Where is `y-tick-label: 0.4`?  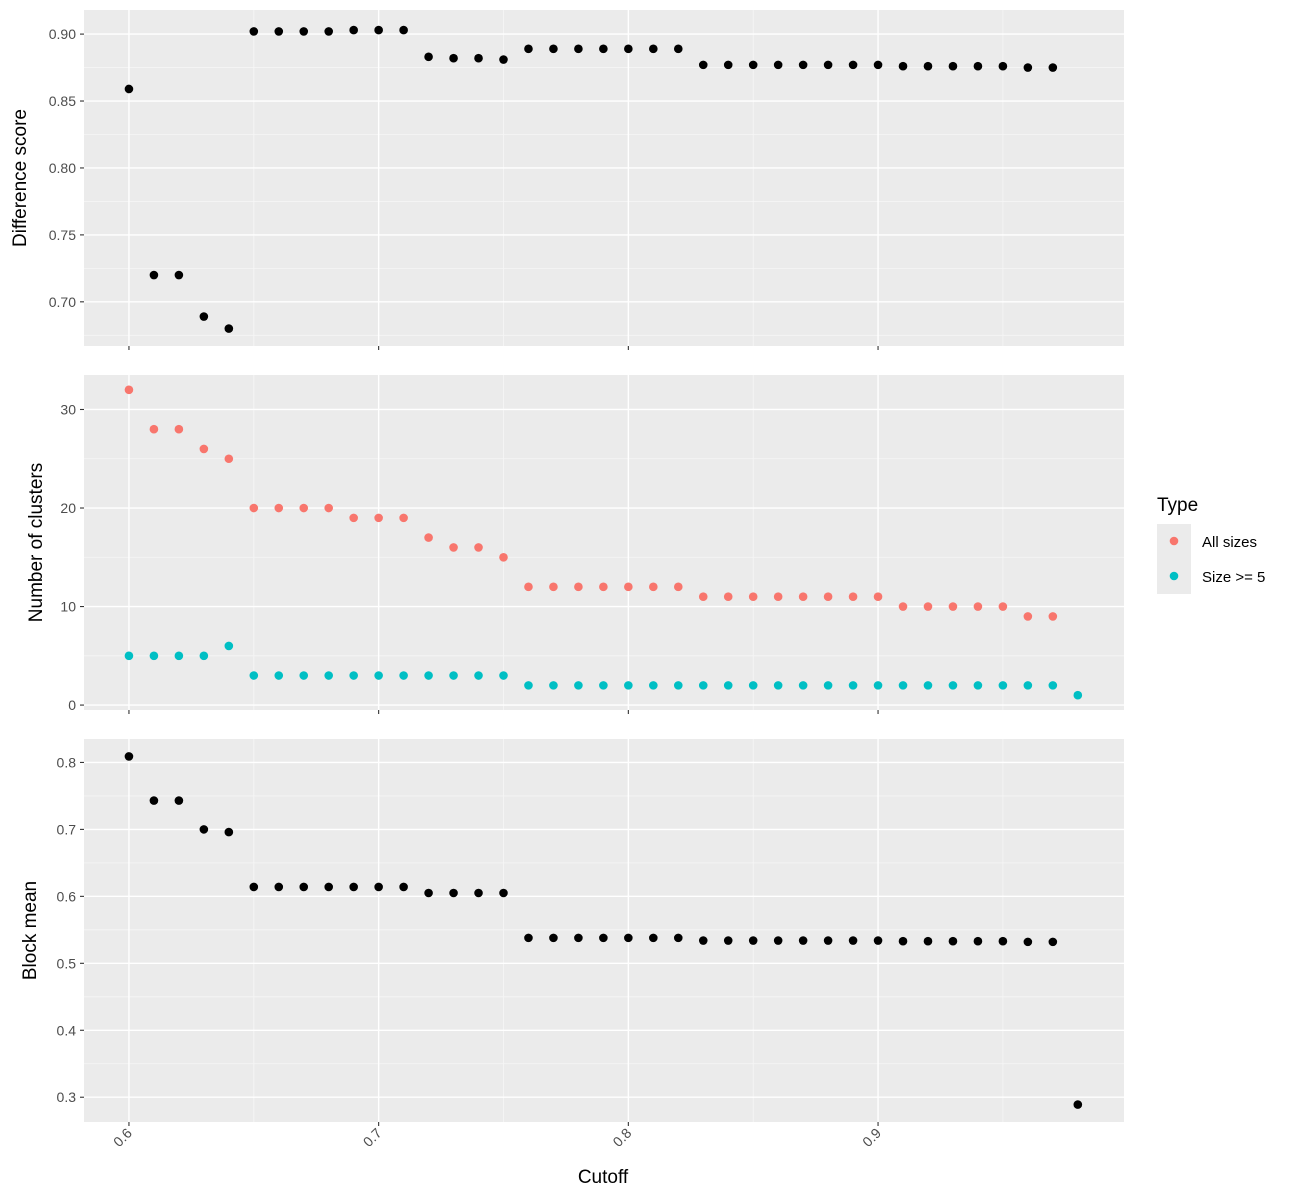
y-tick-label: 0.4 is located at coordinates (67, 1030).